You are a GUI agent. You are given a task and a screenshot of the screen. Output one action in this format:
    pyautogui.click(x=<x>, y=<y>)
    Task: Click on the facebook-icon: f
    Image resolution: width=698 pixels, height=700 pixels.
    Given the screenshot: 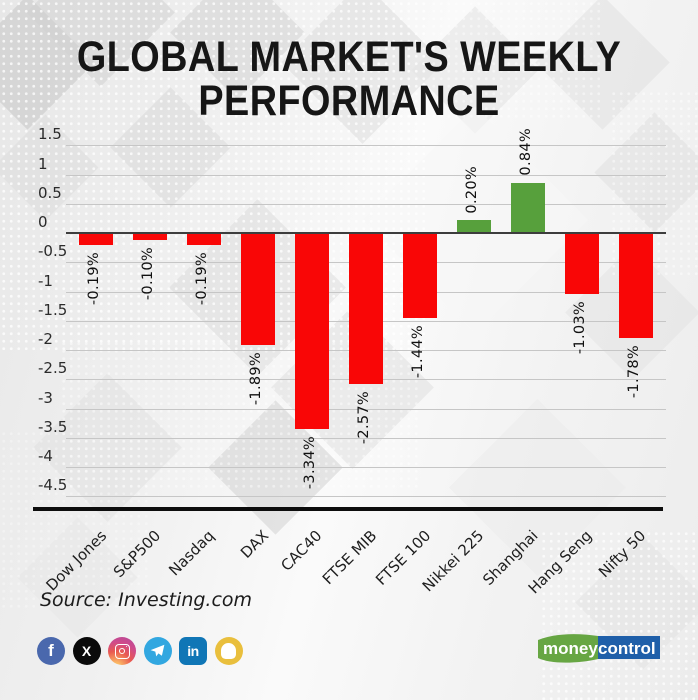 What is the action you would take?
    pyautogui.click(x=51, y=651)
    